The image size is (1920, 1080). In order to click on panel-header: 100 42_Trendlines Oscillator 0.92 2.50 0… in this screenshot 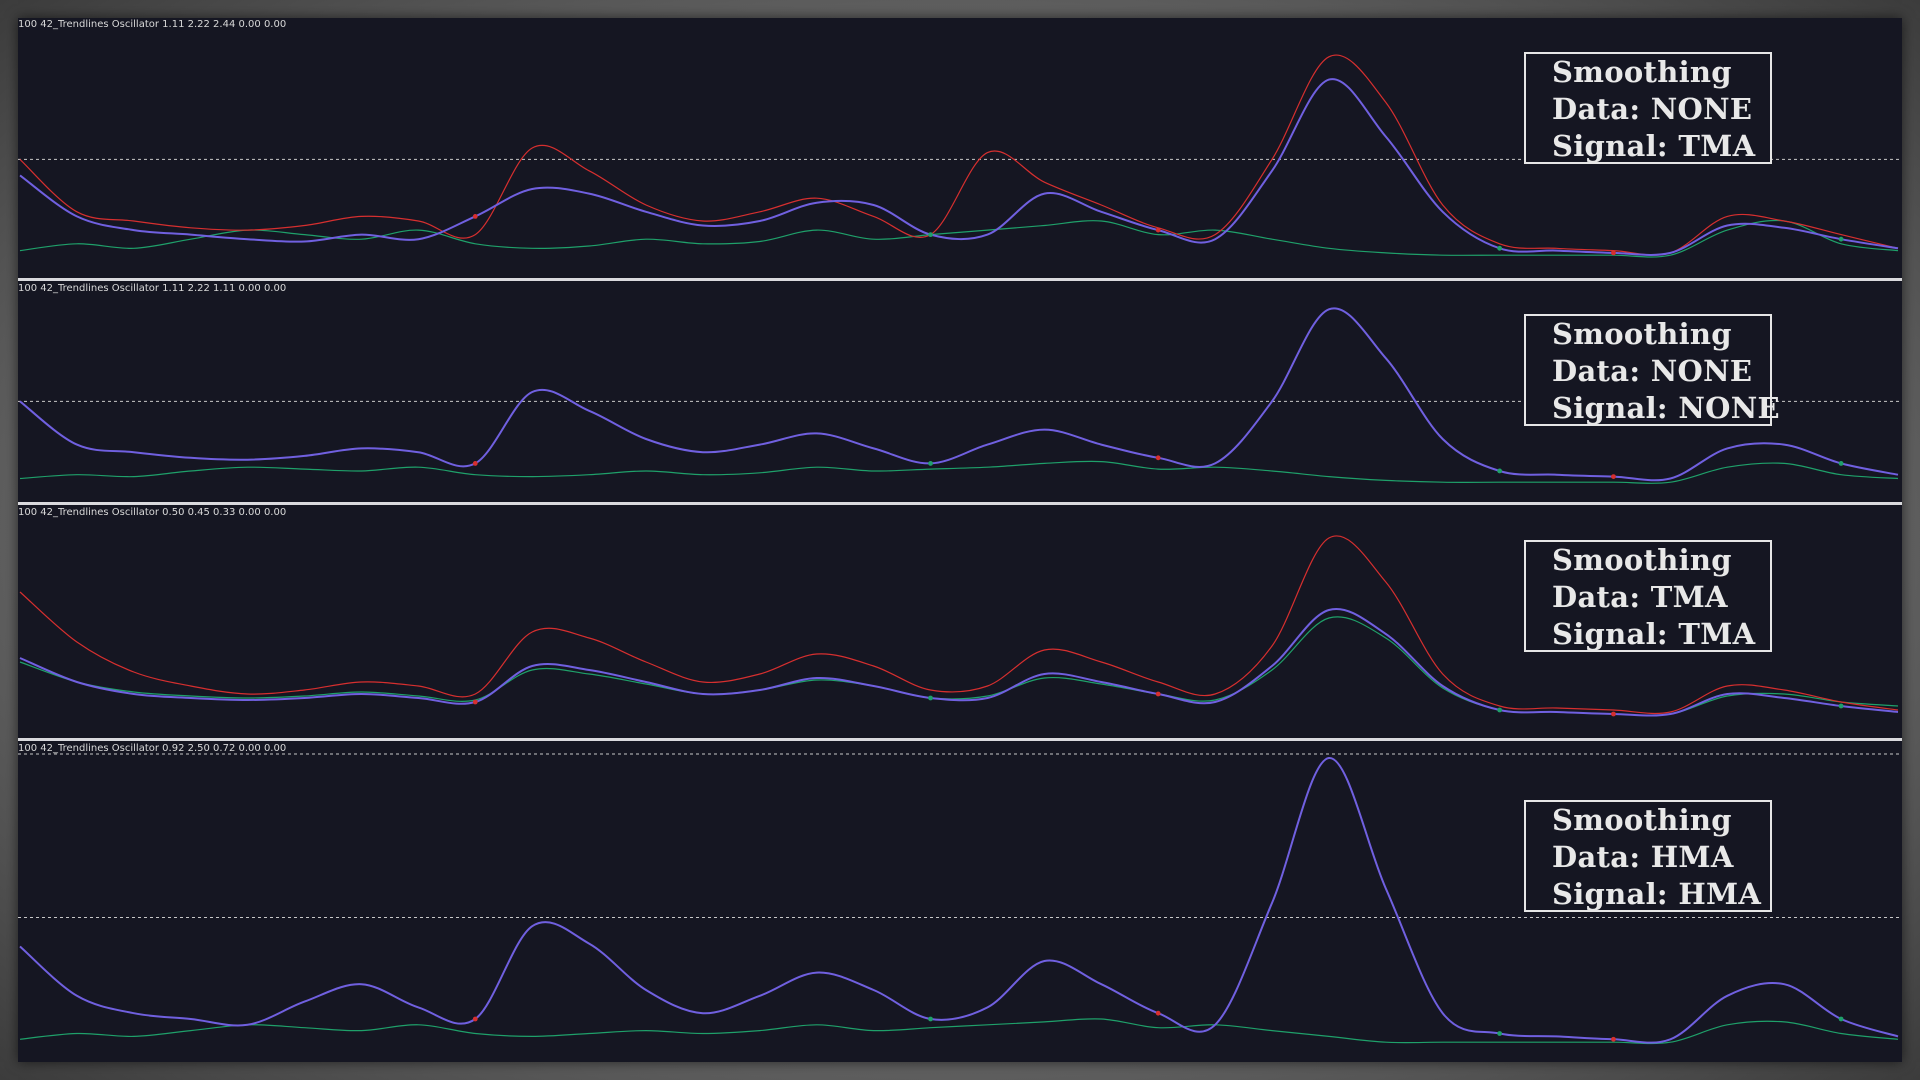, I will do `click(152, 748)`.